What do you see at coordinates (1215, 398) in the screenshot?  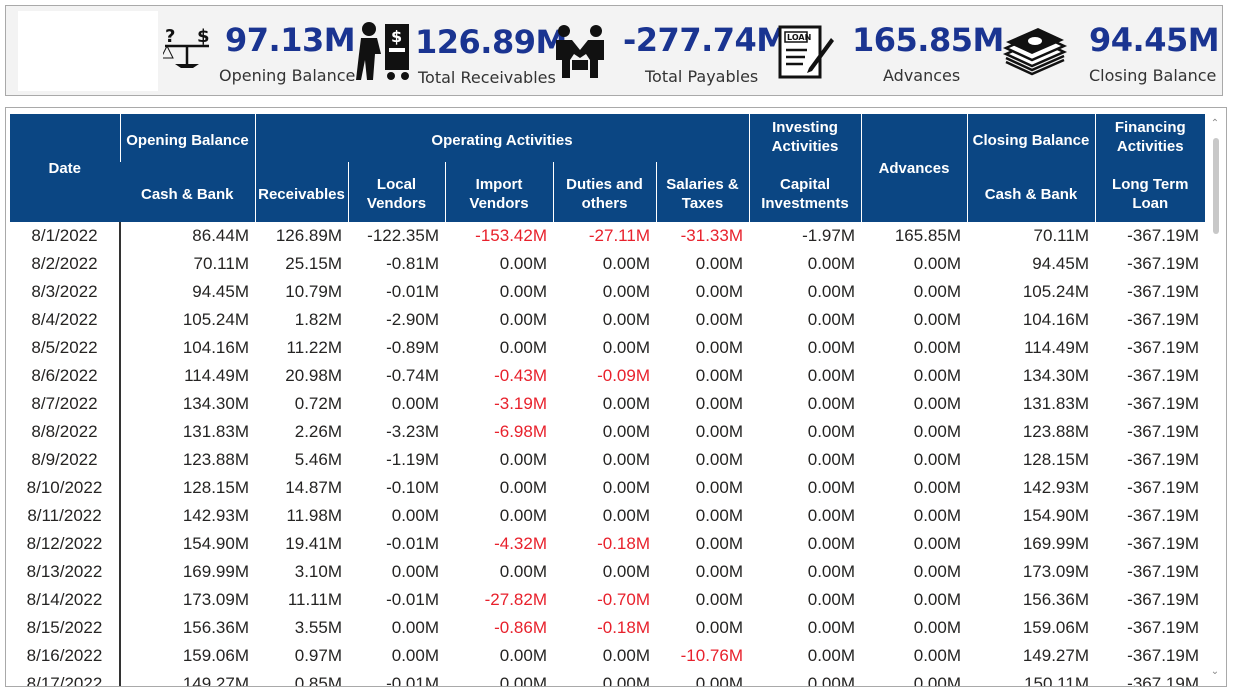 I see `vertical-scrollbar: ⌃ ⌄` at bounding box center [1215, 398].